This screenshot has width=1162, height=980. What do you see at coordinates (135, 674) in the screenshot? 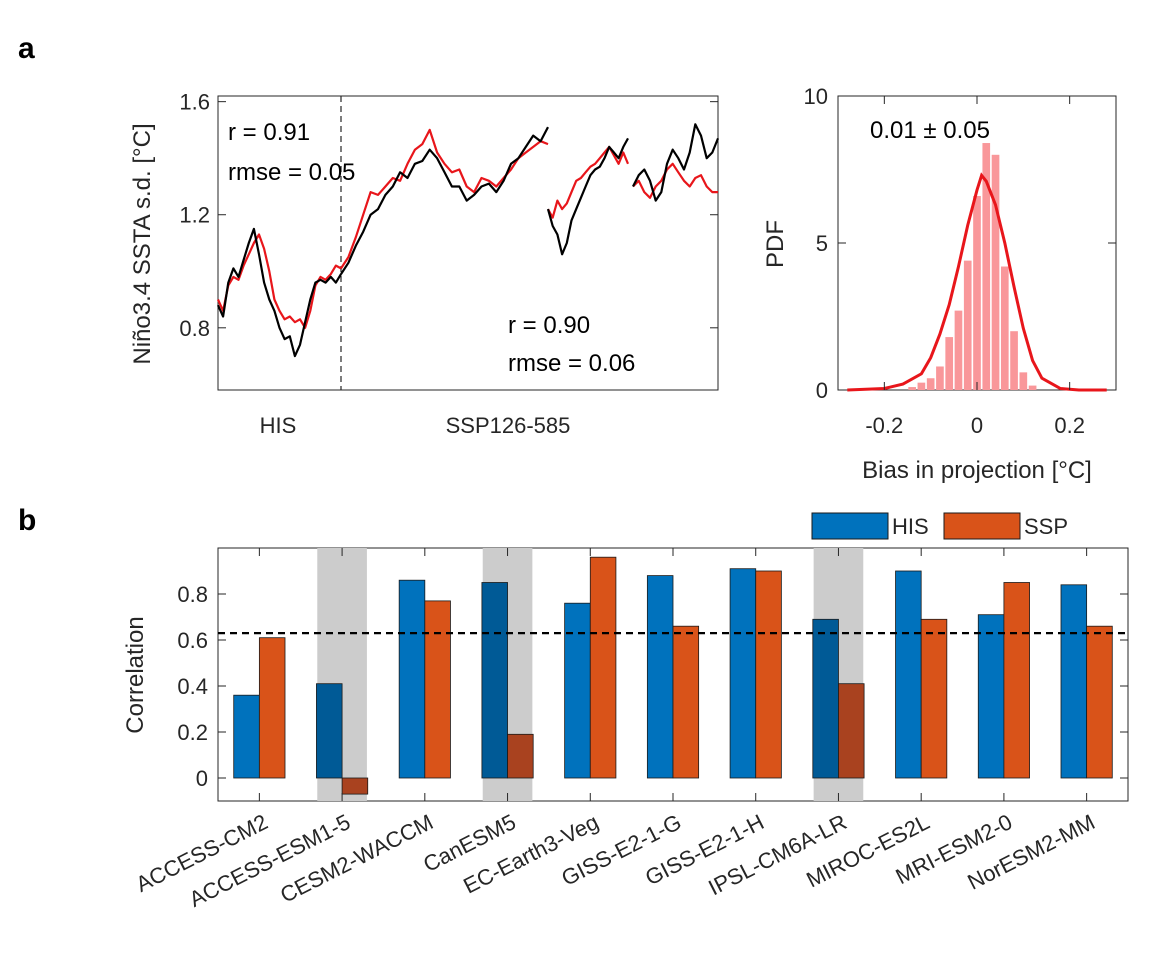
I see `correlation-y-axis-label: Correlation` at bounding box center [135, 674].